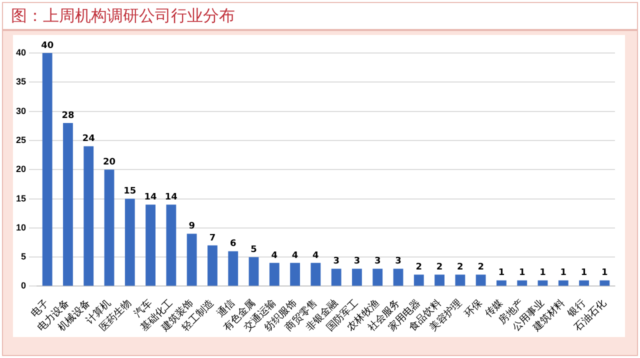 The width and height of the screenshot is (640, 358). I want to click on y-tick-label: 0, so click(23, 285).